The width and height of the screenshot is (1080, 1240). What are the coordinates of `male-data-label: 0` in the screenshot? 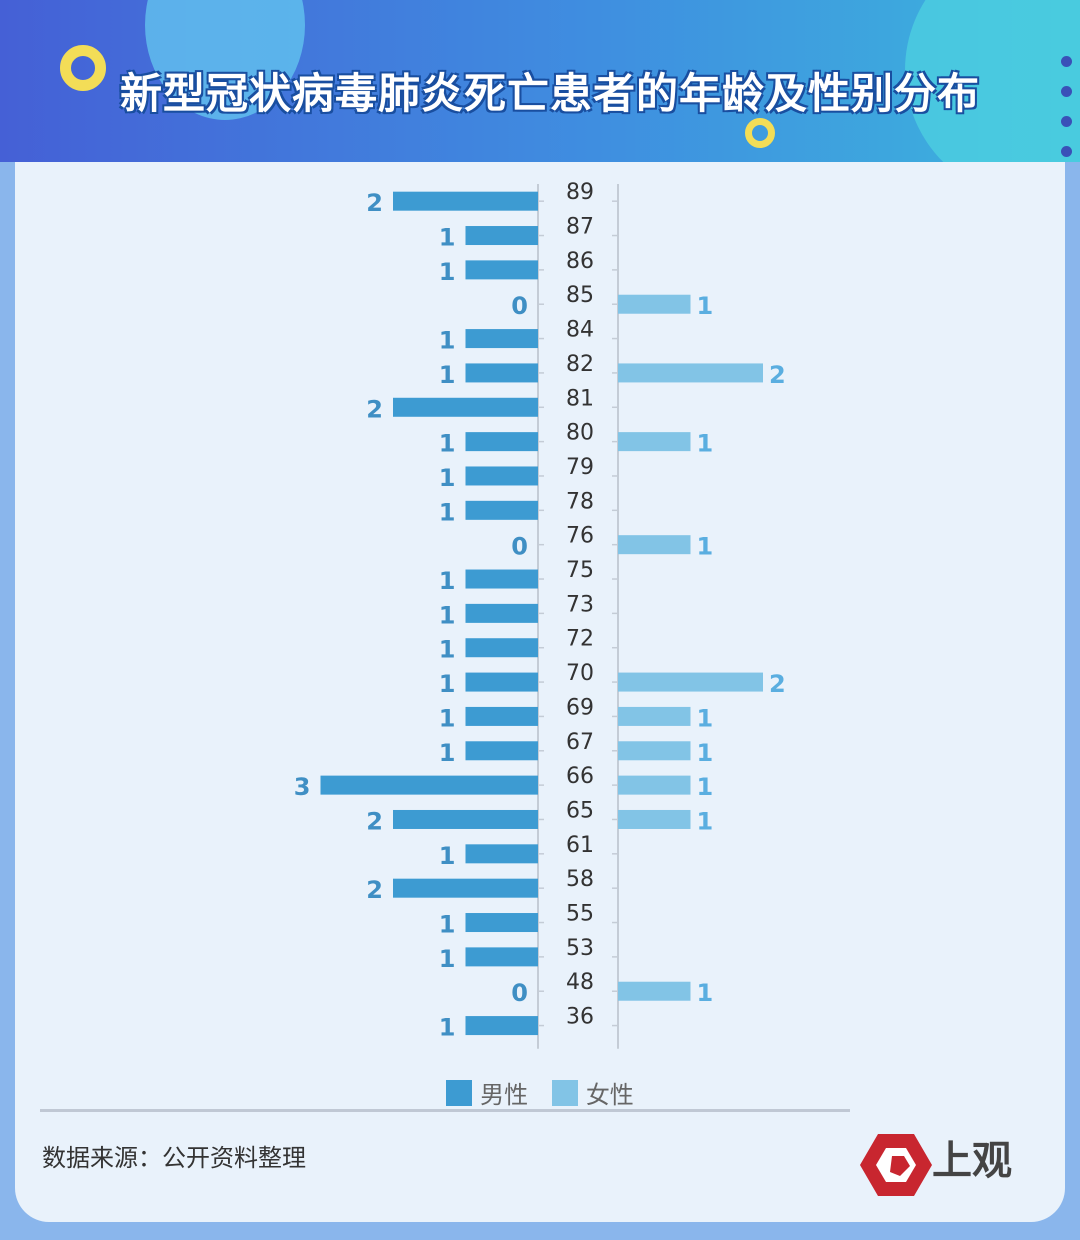 It's located at (519, 306).